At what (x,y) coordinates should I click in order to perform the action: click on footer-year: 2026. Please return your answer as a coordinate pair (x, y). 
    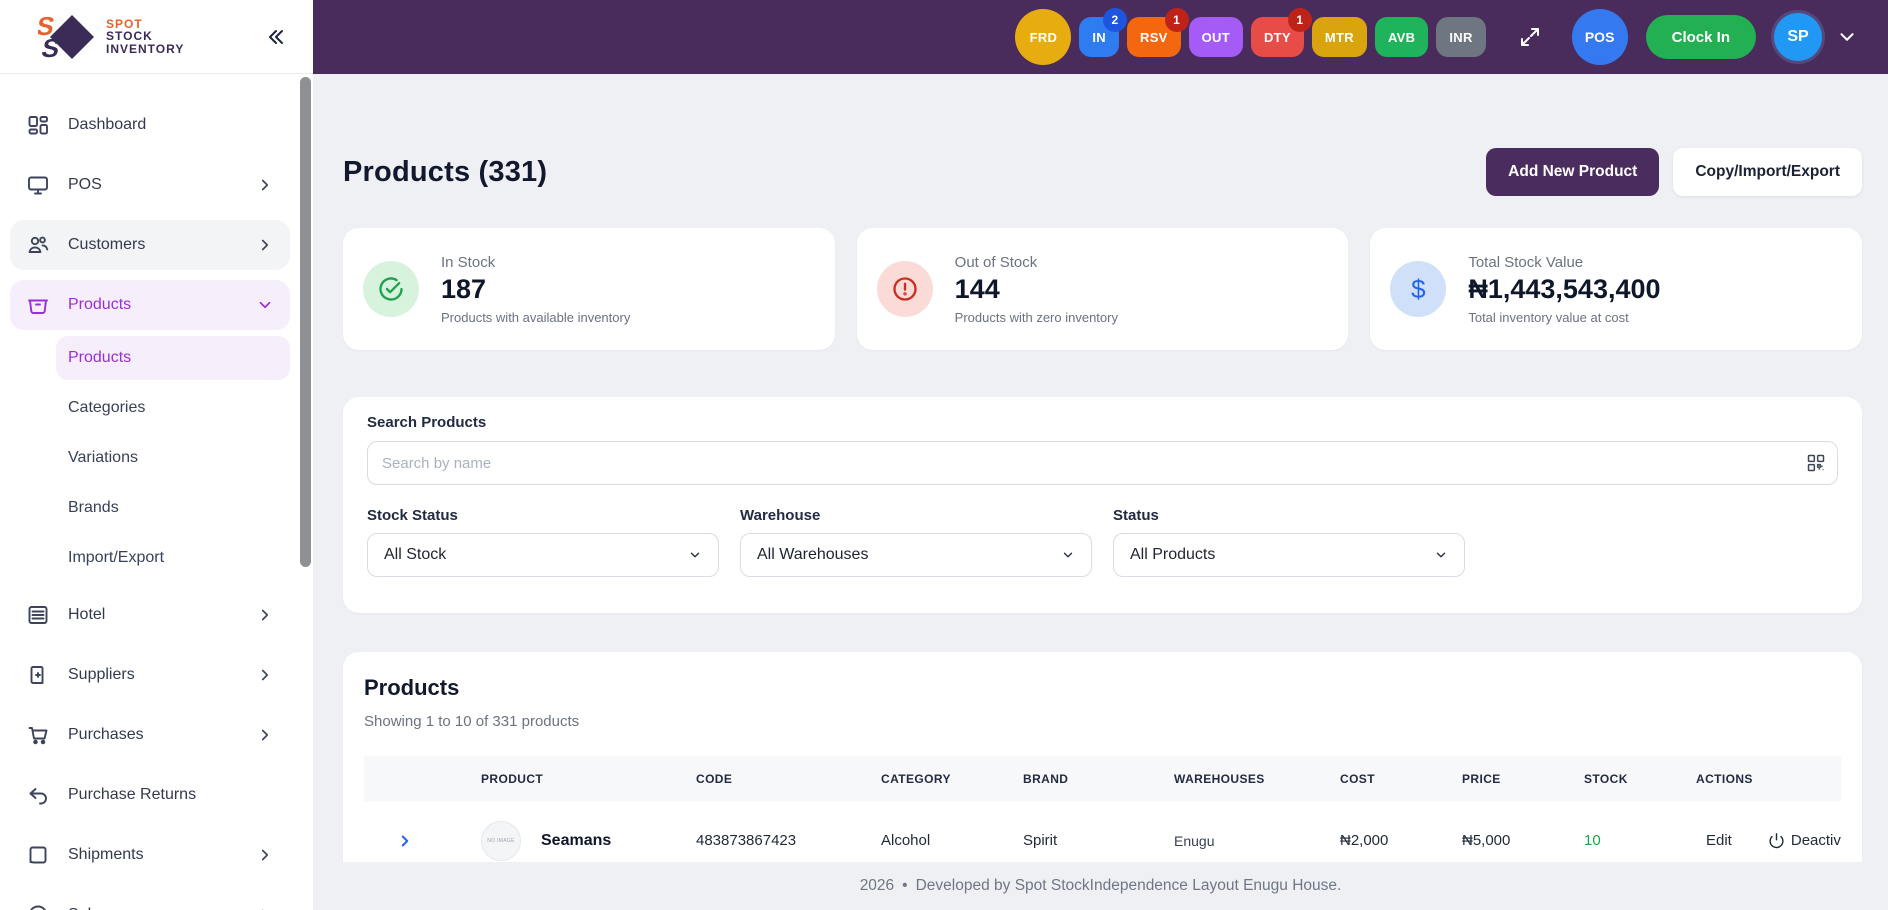
    Looking at the image, I should click on (877, 885).